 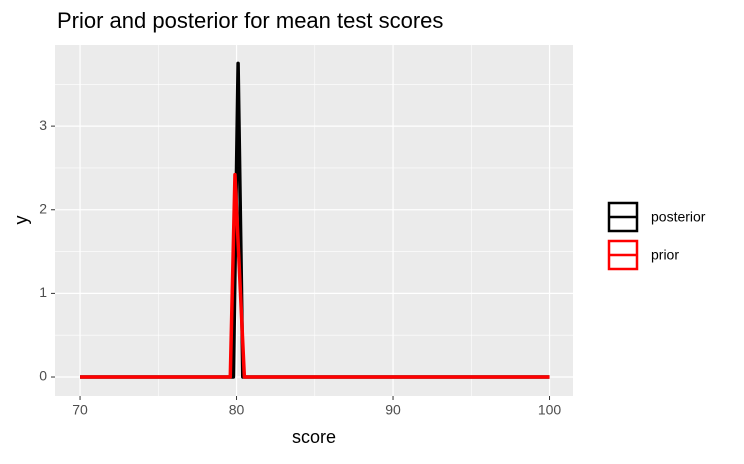 I want to click on y-tick-label: 1, so click(x=43, y=292).